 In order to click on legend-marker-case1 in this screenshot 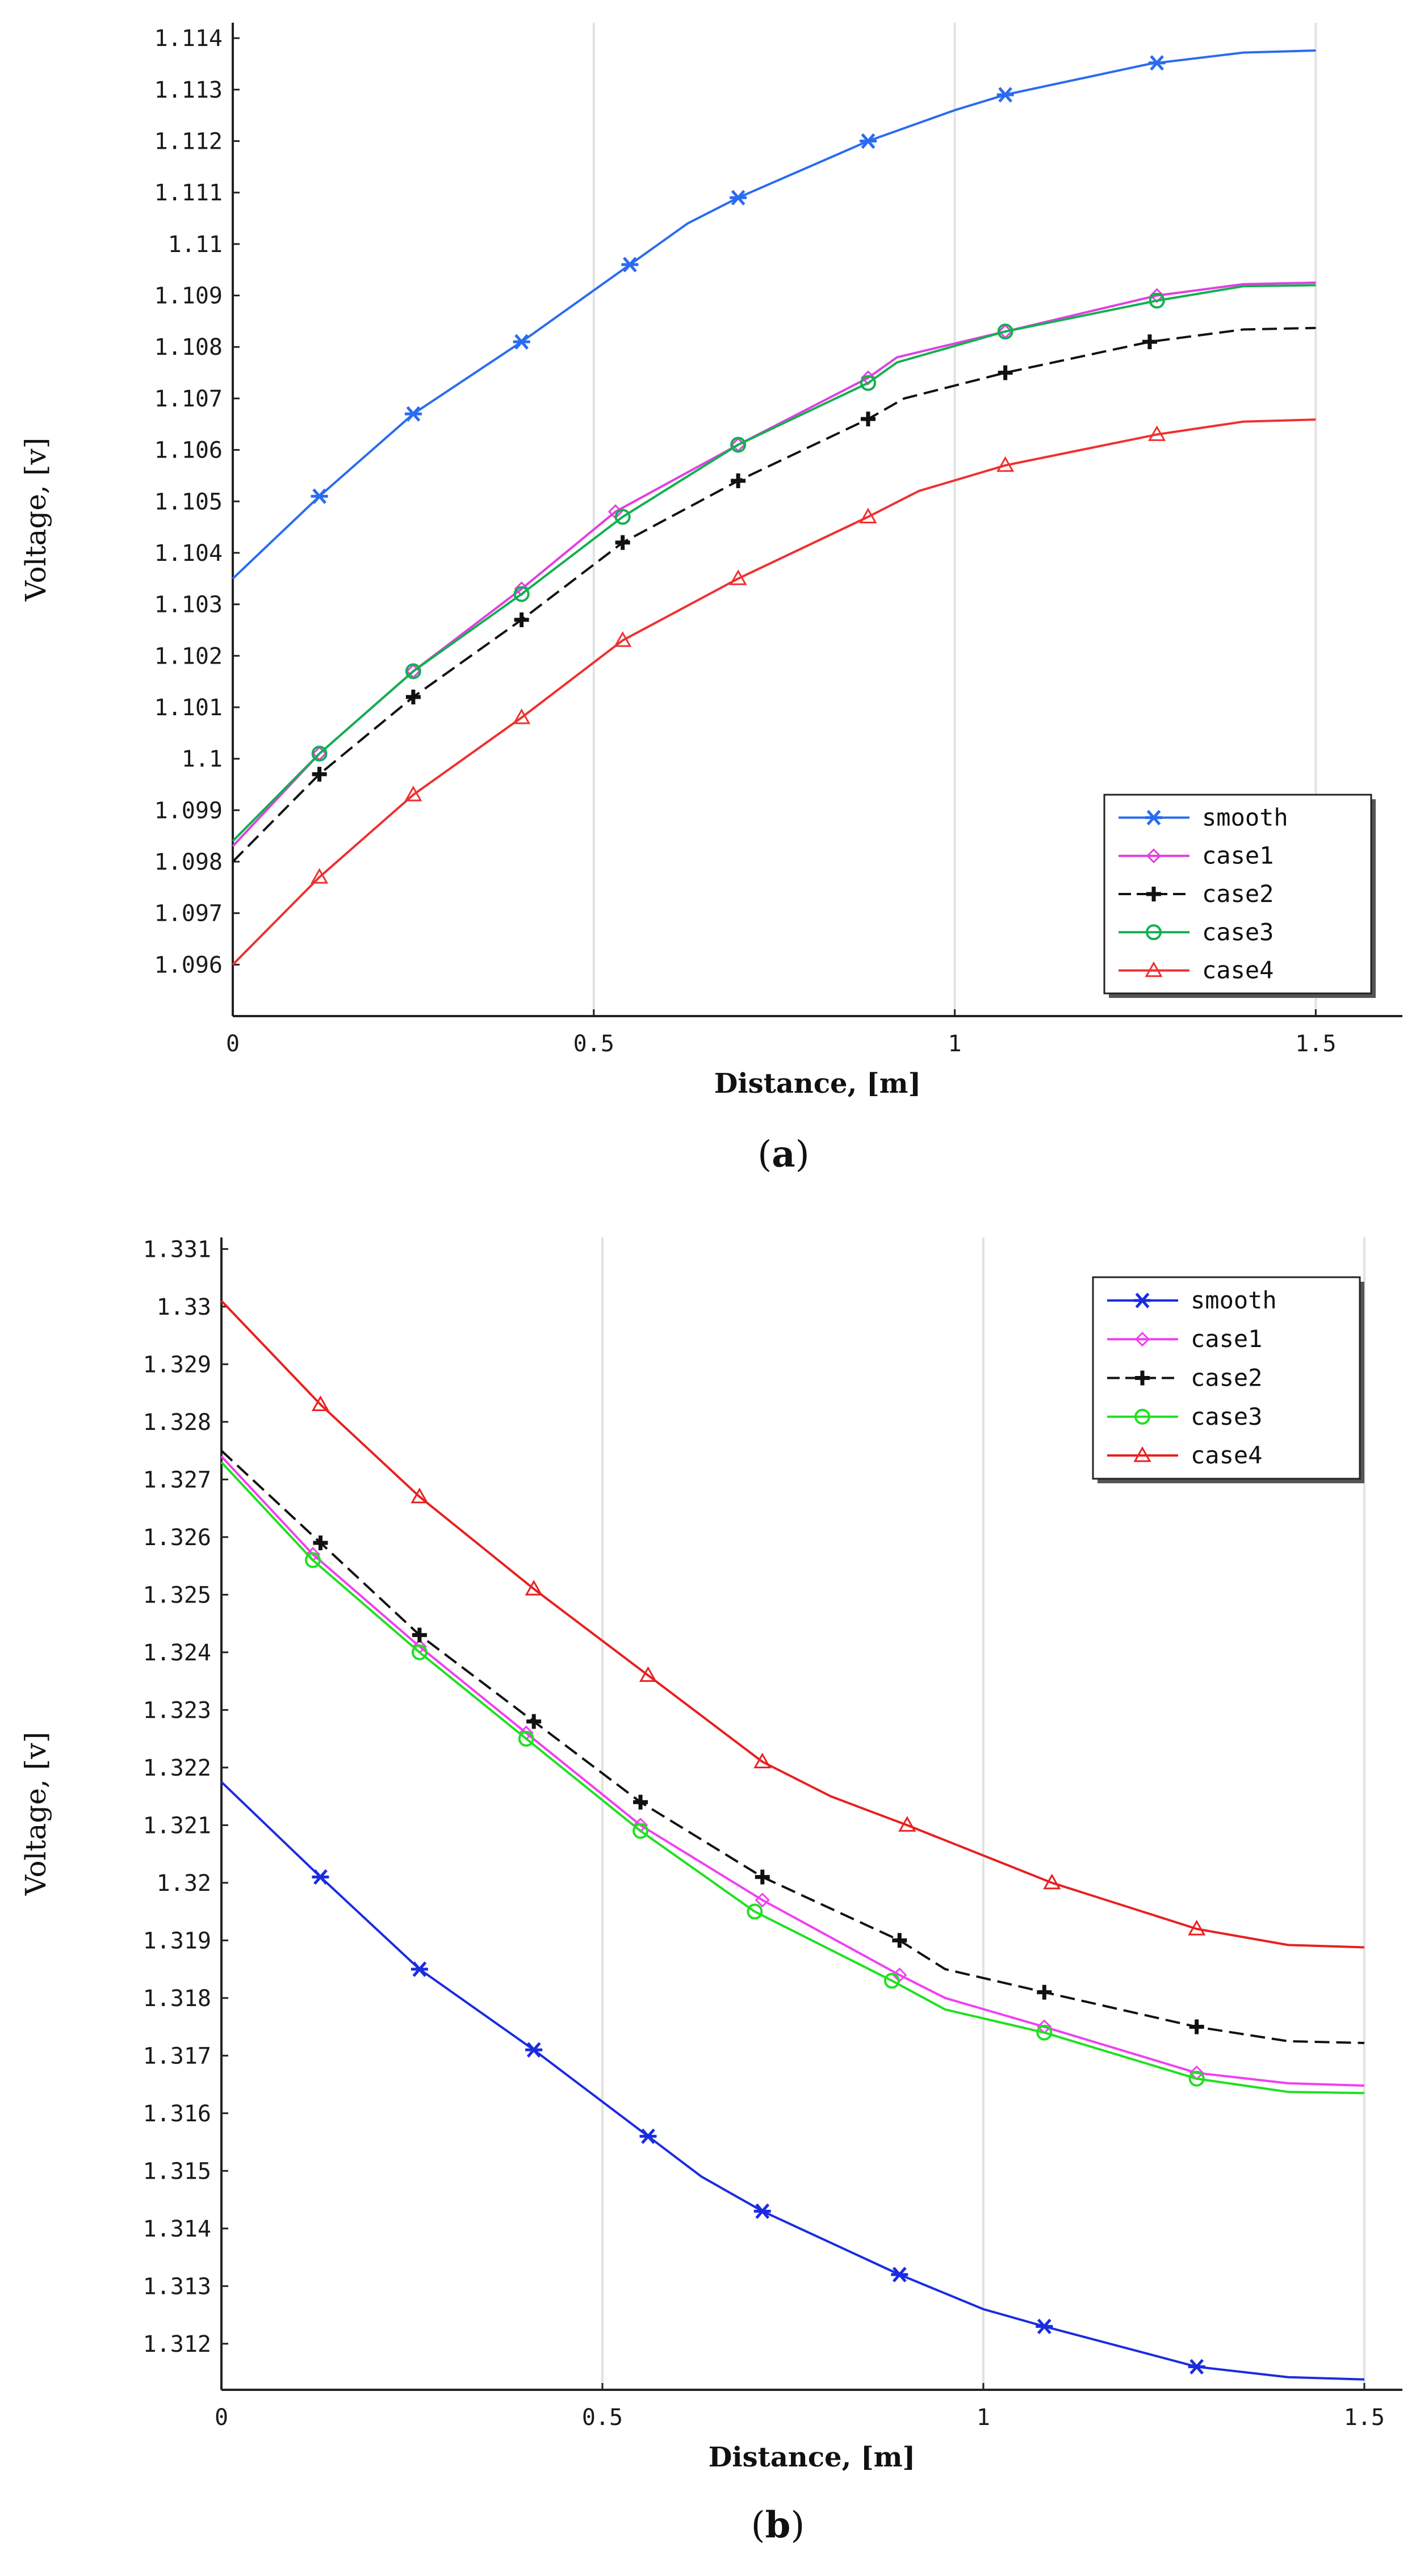, I will do `click(1154, 856)`.